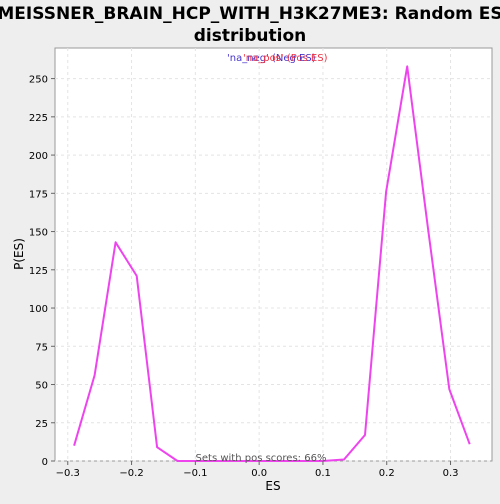 This screenshot has width=500, height=504. I want to click on y-tick-label: 100, so click(38, 309).